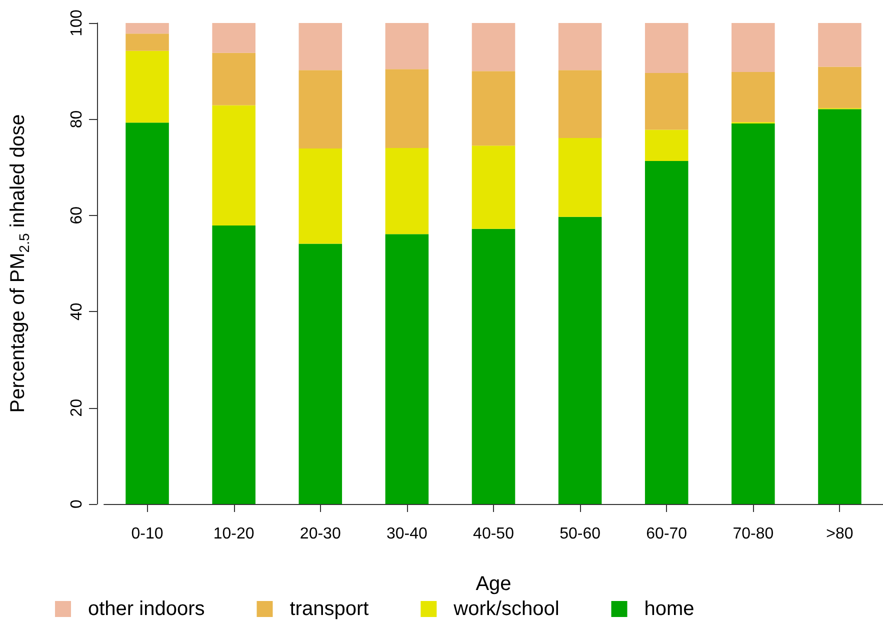  Describe the element at coordinates (147, 534) in the screenshot. I see `x-tick-label: 0-10` at that location.